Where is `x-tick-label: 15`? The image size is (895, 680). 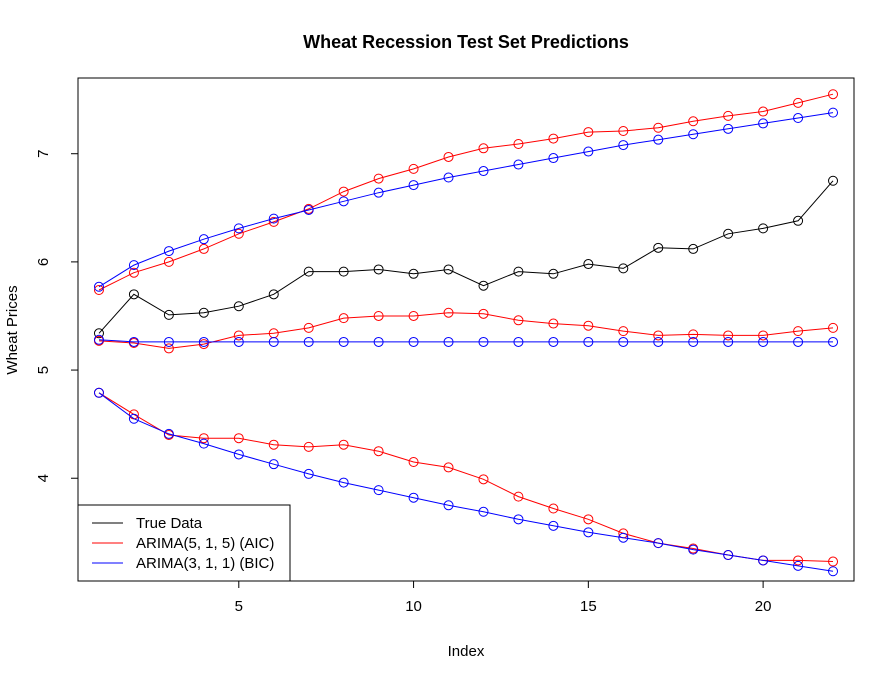
x-tick-label: 15 is located at coordinates (588, 606).